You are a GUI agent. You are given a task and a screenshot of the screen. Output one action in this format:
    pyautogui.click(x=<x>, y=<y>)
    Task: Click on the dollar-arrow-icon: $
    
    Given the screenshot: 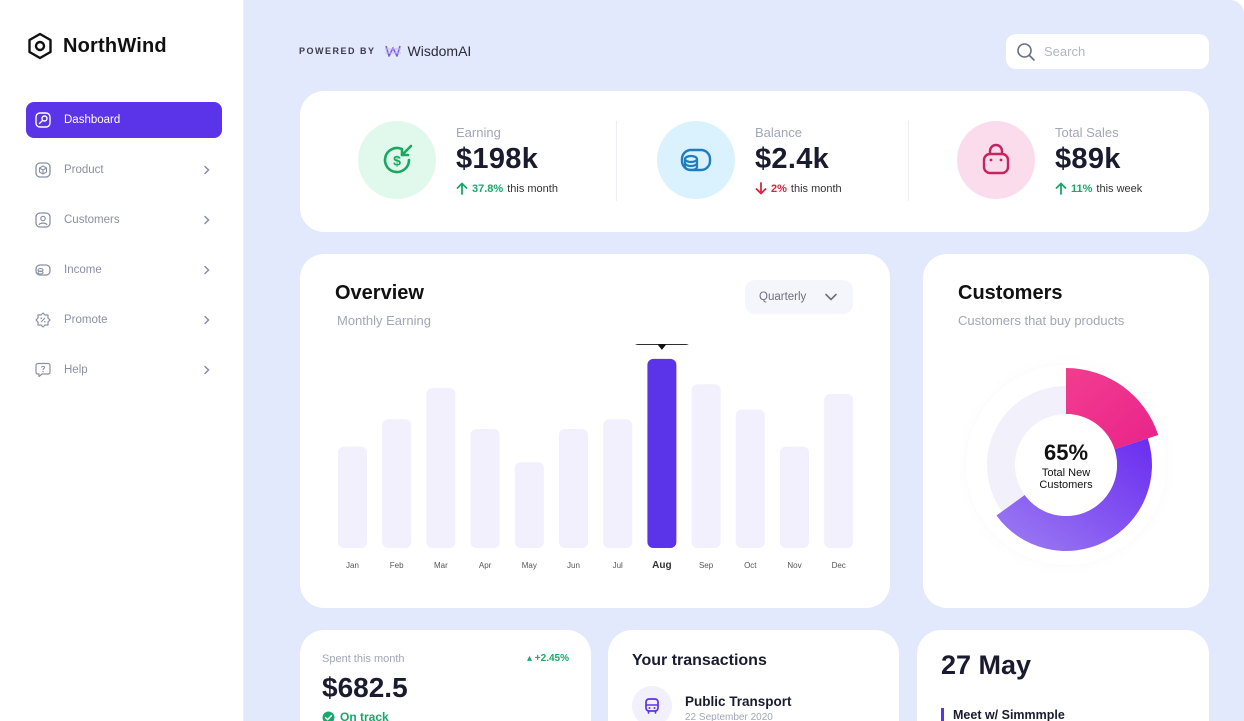 What is the action you would take?
    pyautogui.click(x=398, y=159)
    